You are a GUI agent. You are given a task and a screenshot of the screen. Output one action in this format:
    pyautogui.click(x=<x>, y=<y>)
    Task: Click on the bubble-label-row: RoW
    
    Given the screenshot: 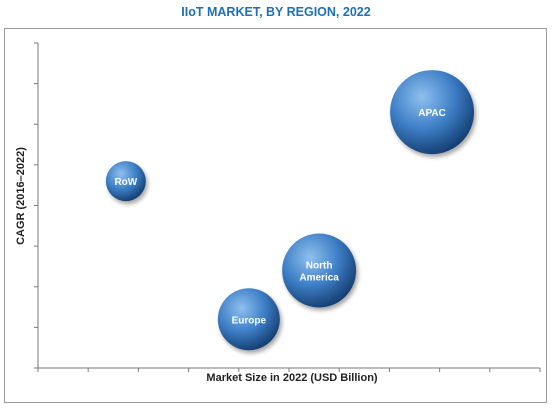 What is the action you would take?
    pyautogui.click(x=125, y=182)
    